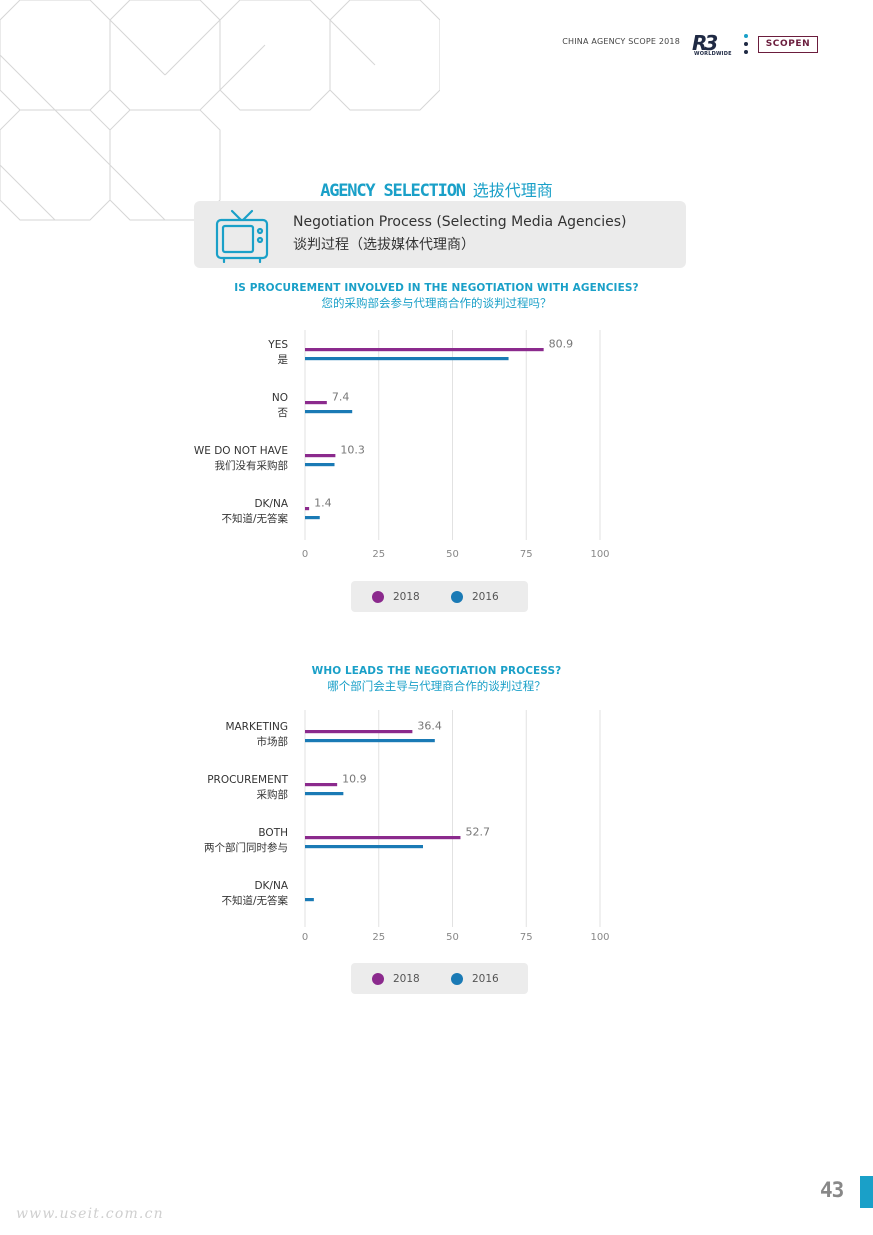 This screenshot has width=873, height=1235. What do you see at coordinates (241, 451) in the screenshot?
I see `category-label-en: WE DO NOT HAVE` at bounding box center [241, 451].